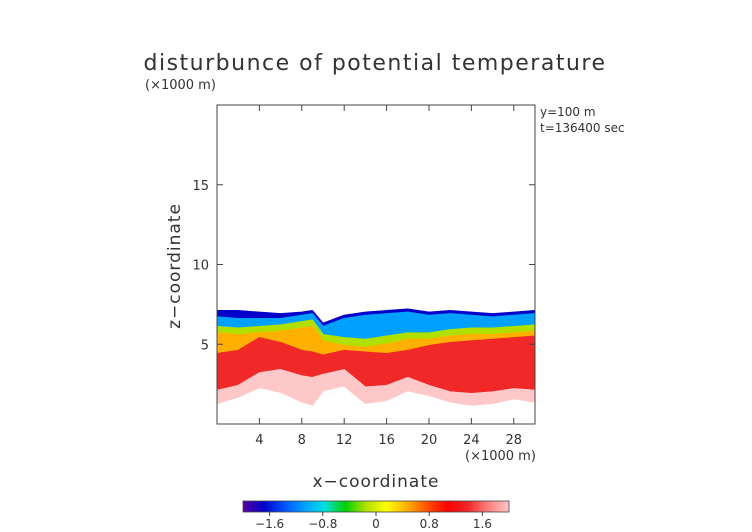  Describe the element at coordinates (180, 85) in the screenshot. I see `y-unit-label: (×1000 m)` at that location.